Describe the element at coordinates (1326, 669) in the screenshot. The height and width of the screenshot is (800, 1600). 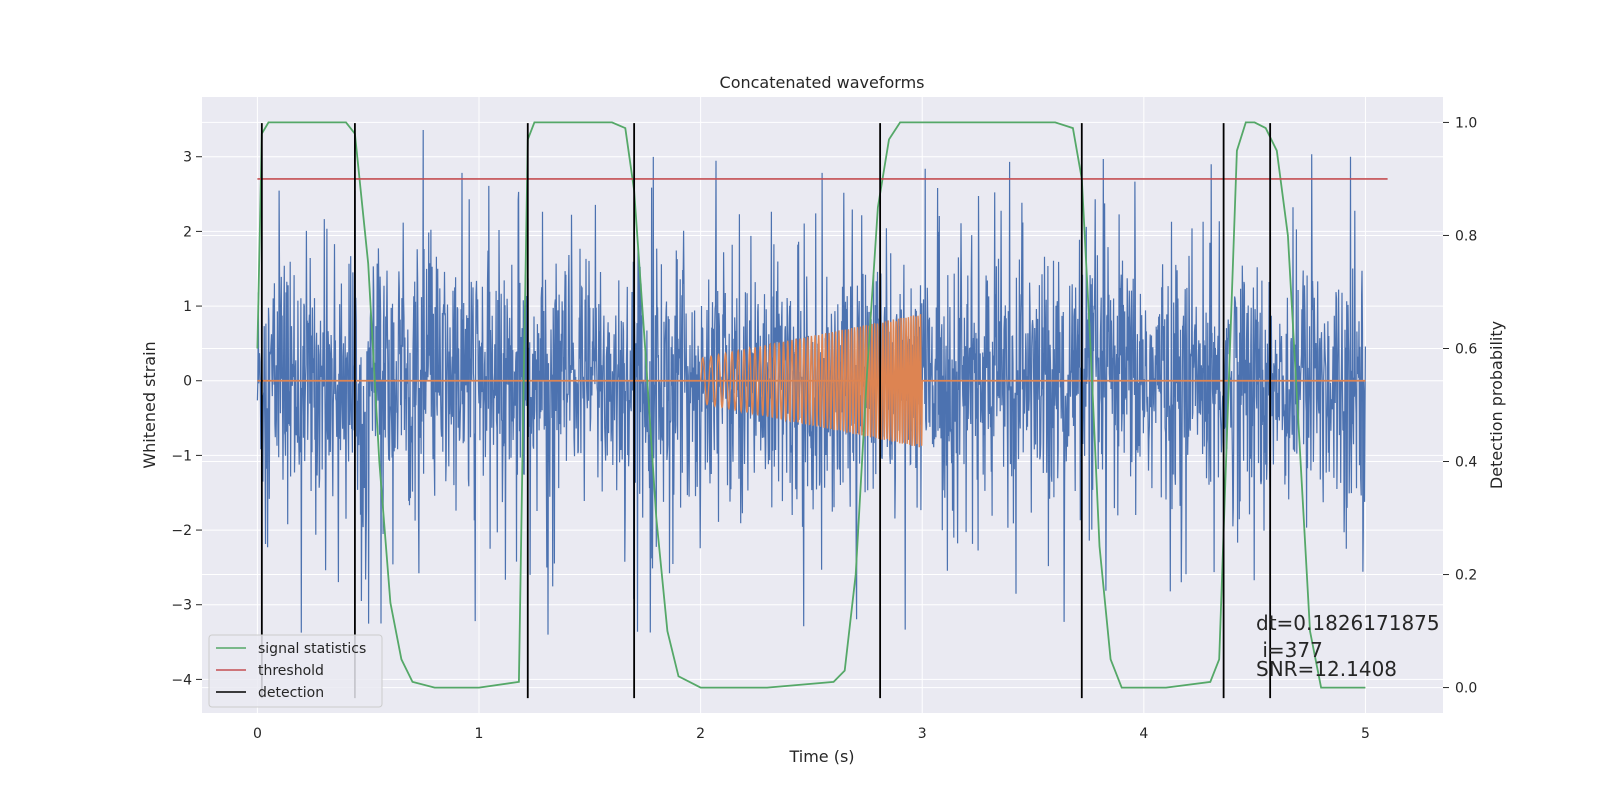
I see `annotation-snr: SNR=12.1408` at that location.